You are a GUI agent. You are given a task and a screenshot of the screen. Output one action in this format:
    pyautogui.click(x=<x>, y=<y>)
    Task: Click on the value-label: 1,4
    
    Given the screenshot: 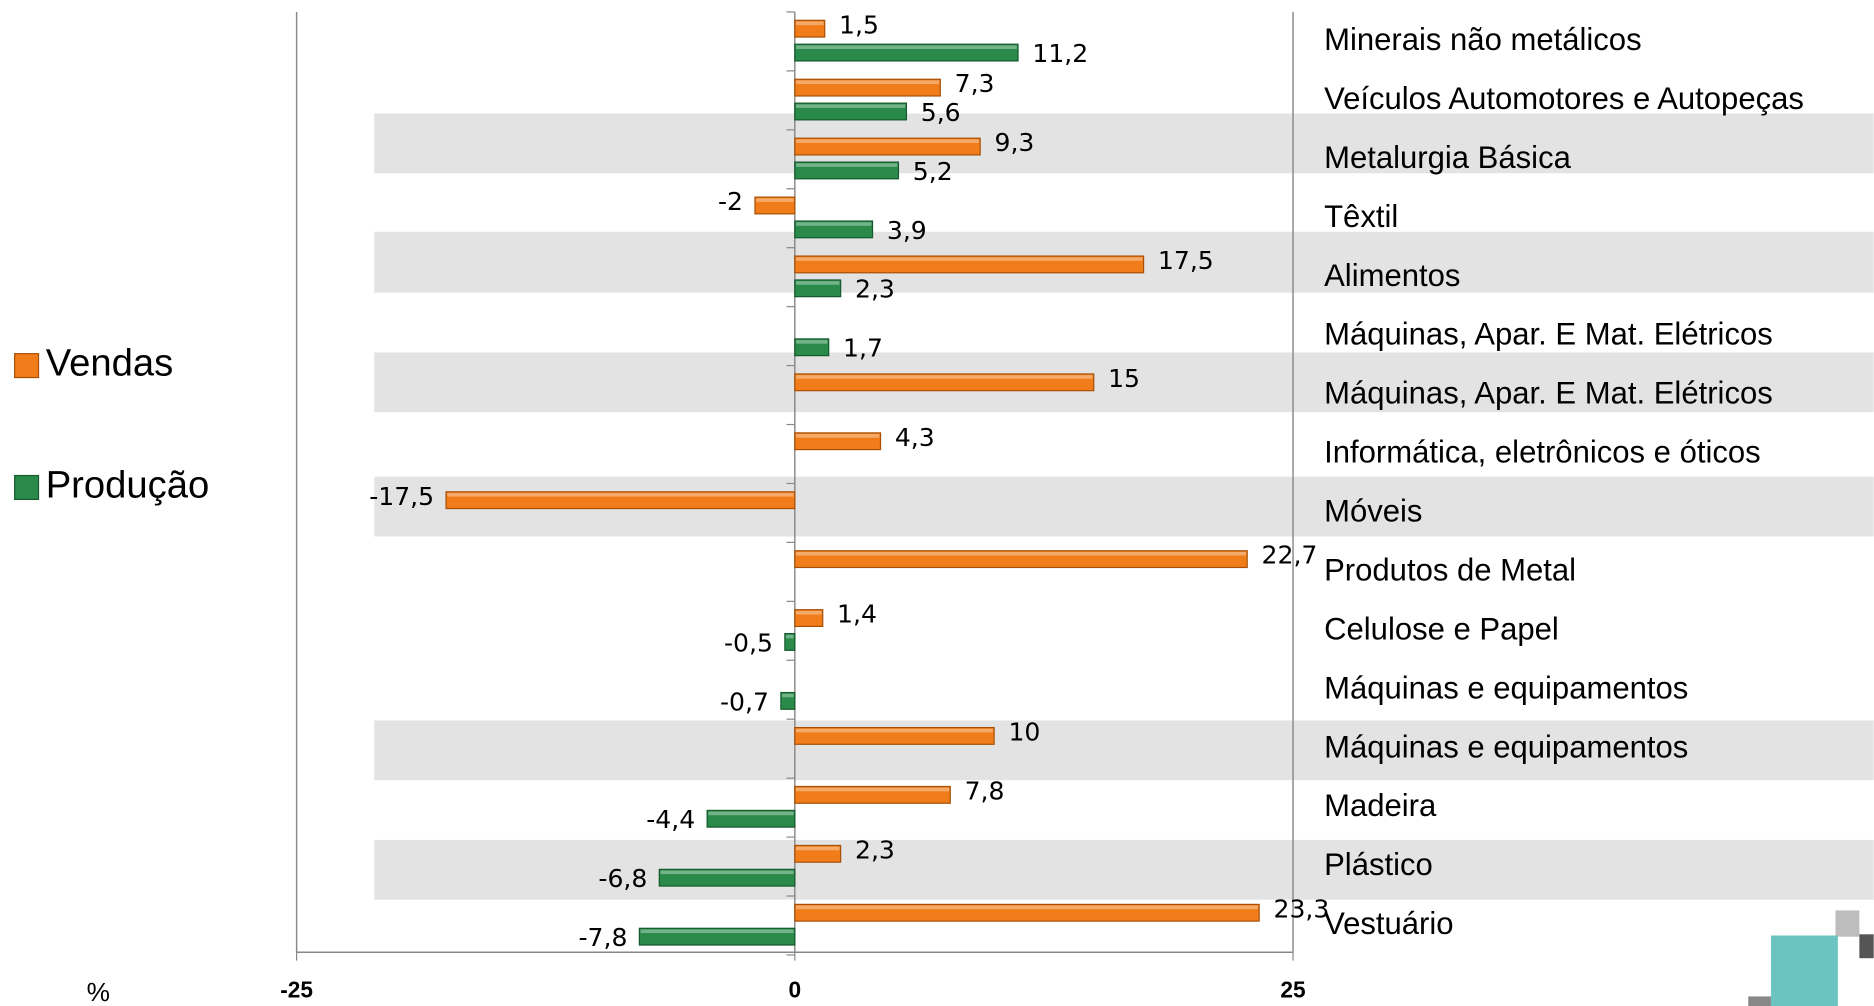 What is the action you would take?
    pyautogui.click(x=857, y=614)
    